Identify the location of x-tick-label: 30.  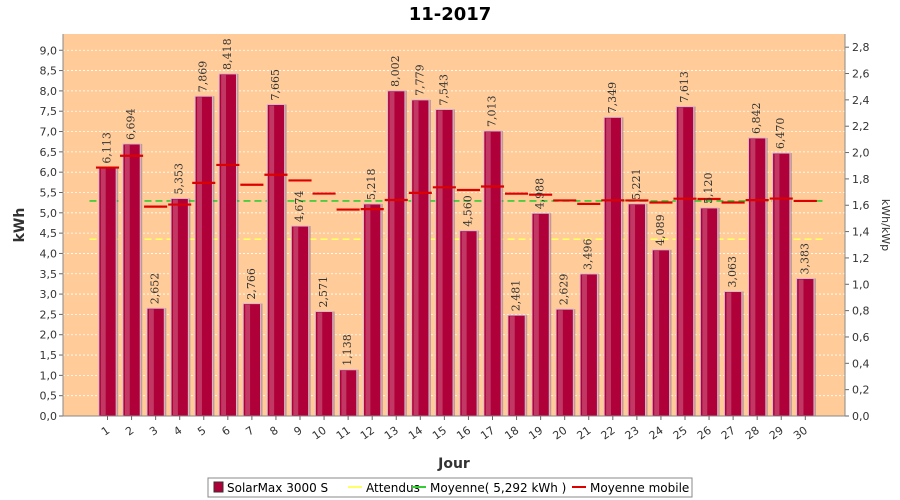
(800, 433).